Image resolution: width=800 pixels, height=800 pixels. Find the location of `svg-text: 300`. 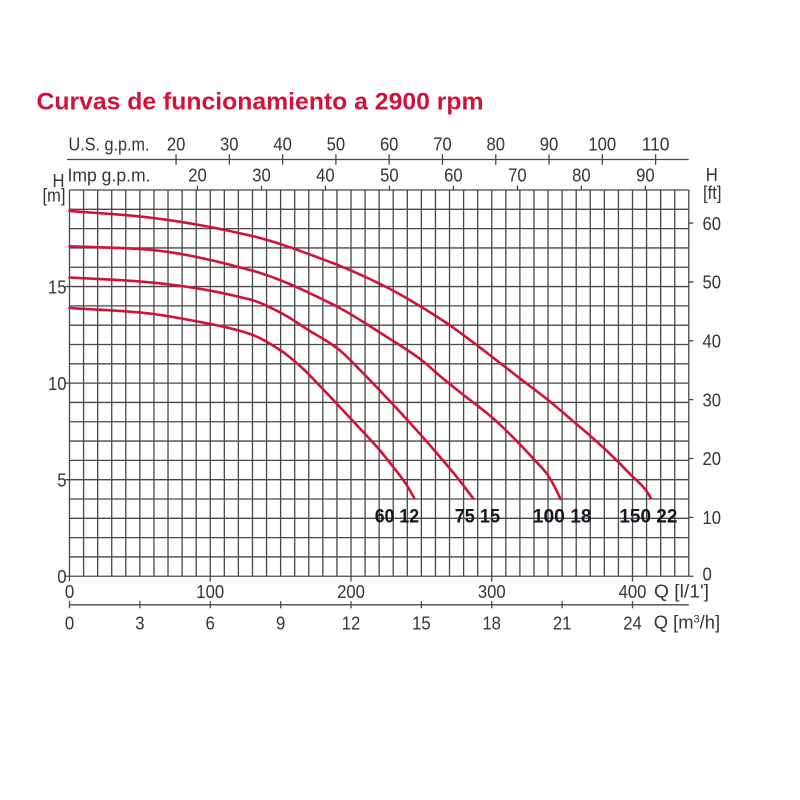

svg-text: 300 is located at coordinates (492, 591).